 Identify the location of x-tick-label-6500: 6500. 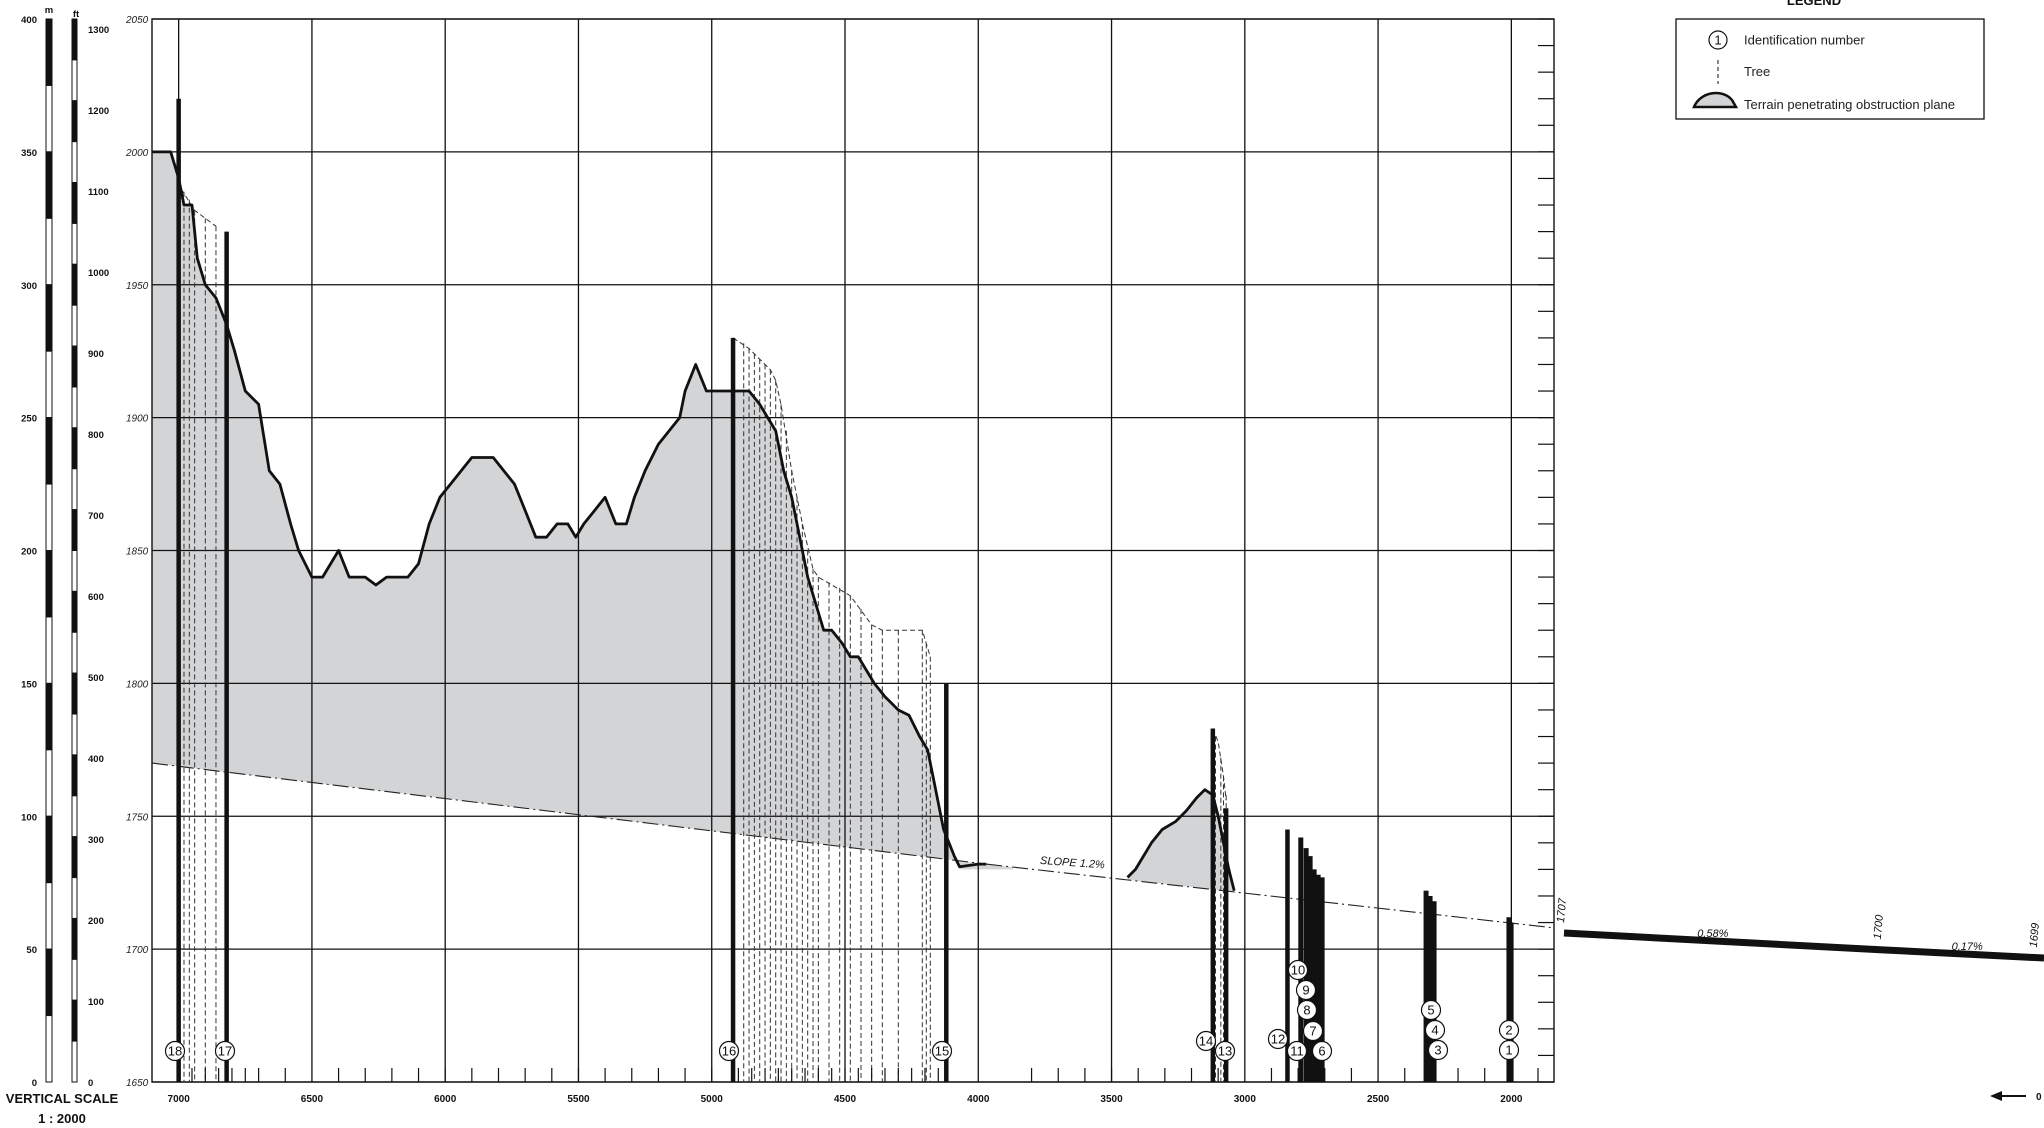
(312, 1099).